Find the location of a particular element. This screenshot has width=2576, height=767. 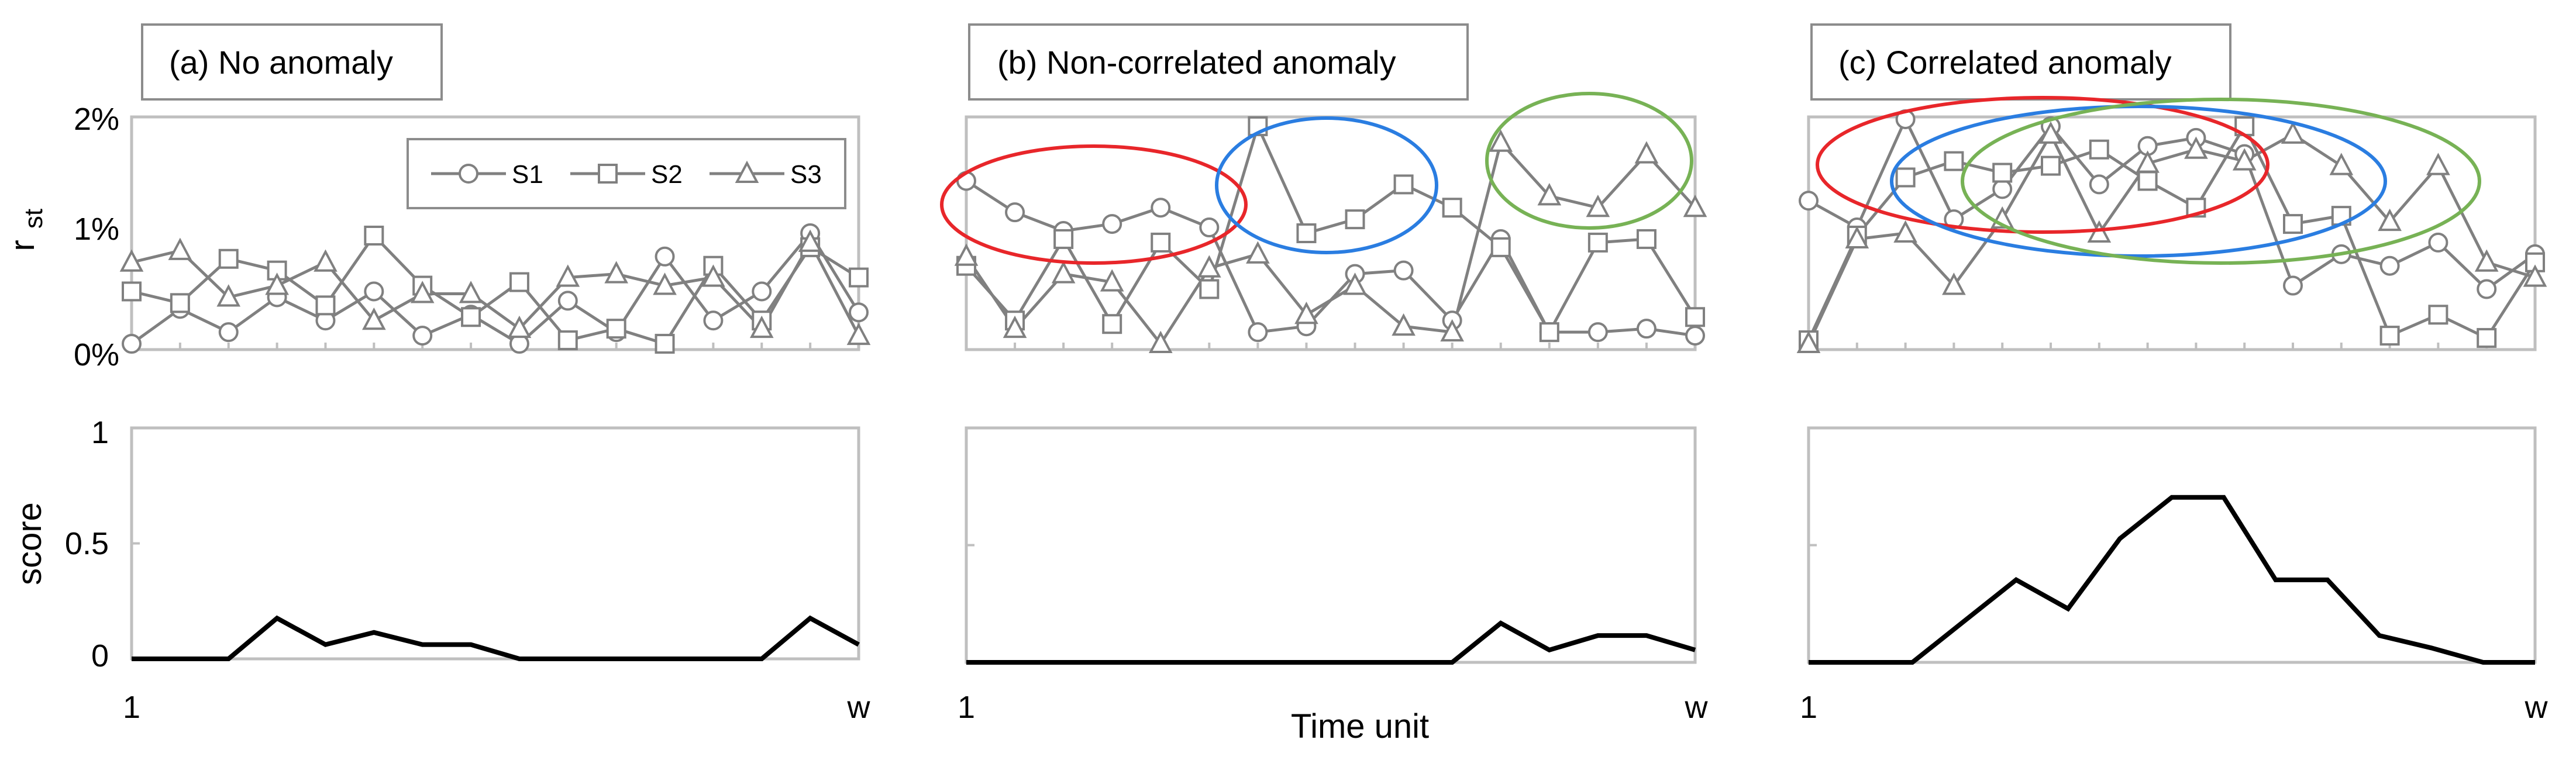

panel-b-title: (b) Non-correlated anomaly is located at coordinates (1218, 62).